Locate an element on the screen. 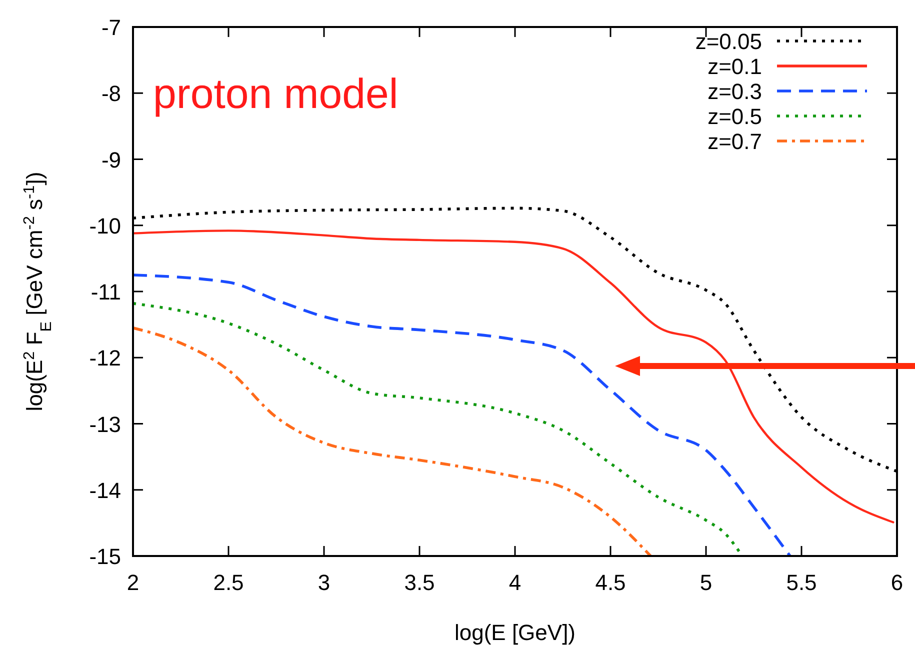 This screenshot has width=915, height=645. y-tick-label: -14 is located at coordinates (105, 490).